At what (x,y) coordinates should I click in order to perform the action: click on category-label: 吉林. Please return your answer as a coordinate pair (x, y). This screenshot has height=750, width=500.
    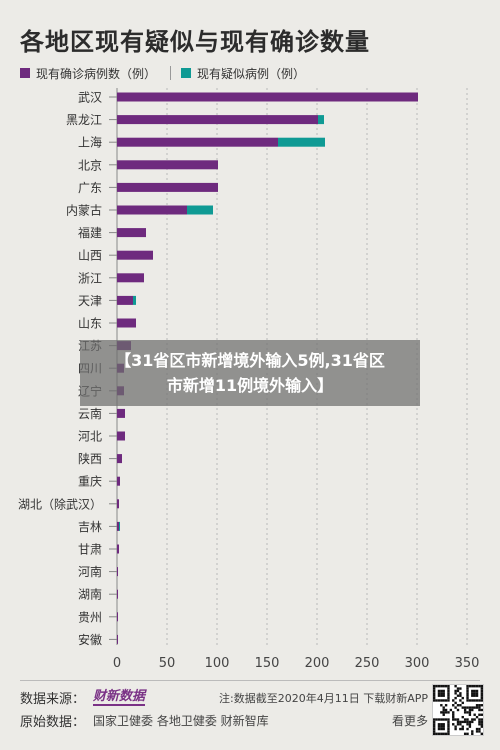
    Looking at the image, I should click on (90, 527).